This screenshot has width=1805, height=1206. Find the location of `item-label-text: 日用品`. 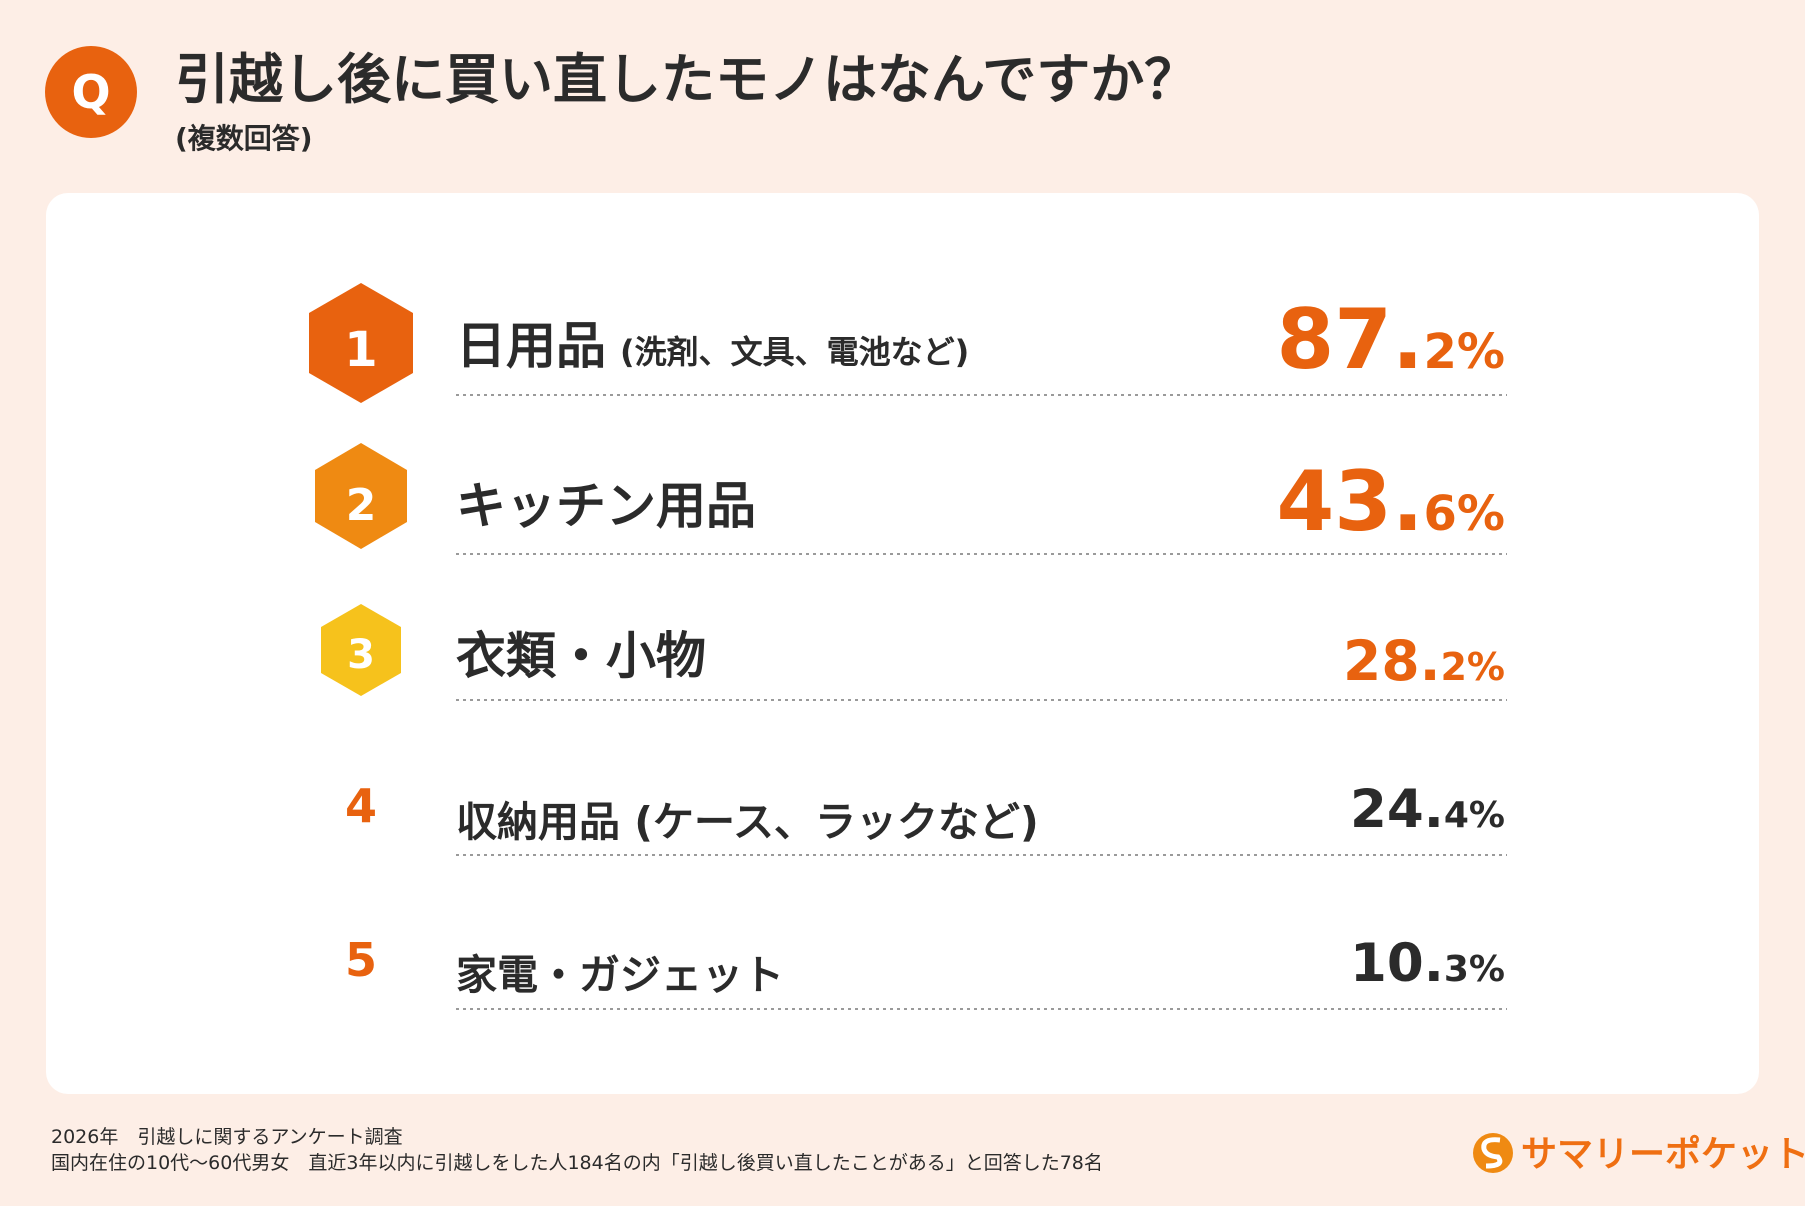

item-label-text: 日用品 is located at coordinates (531, 346).